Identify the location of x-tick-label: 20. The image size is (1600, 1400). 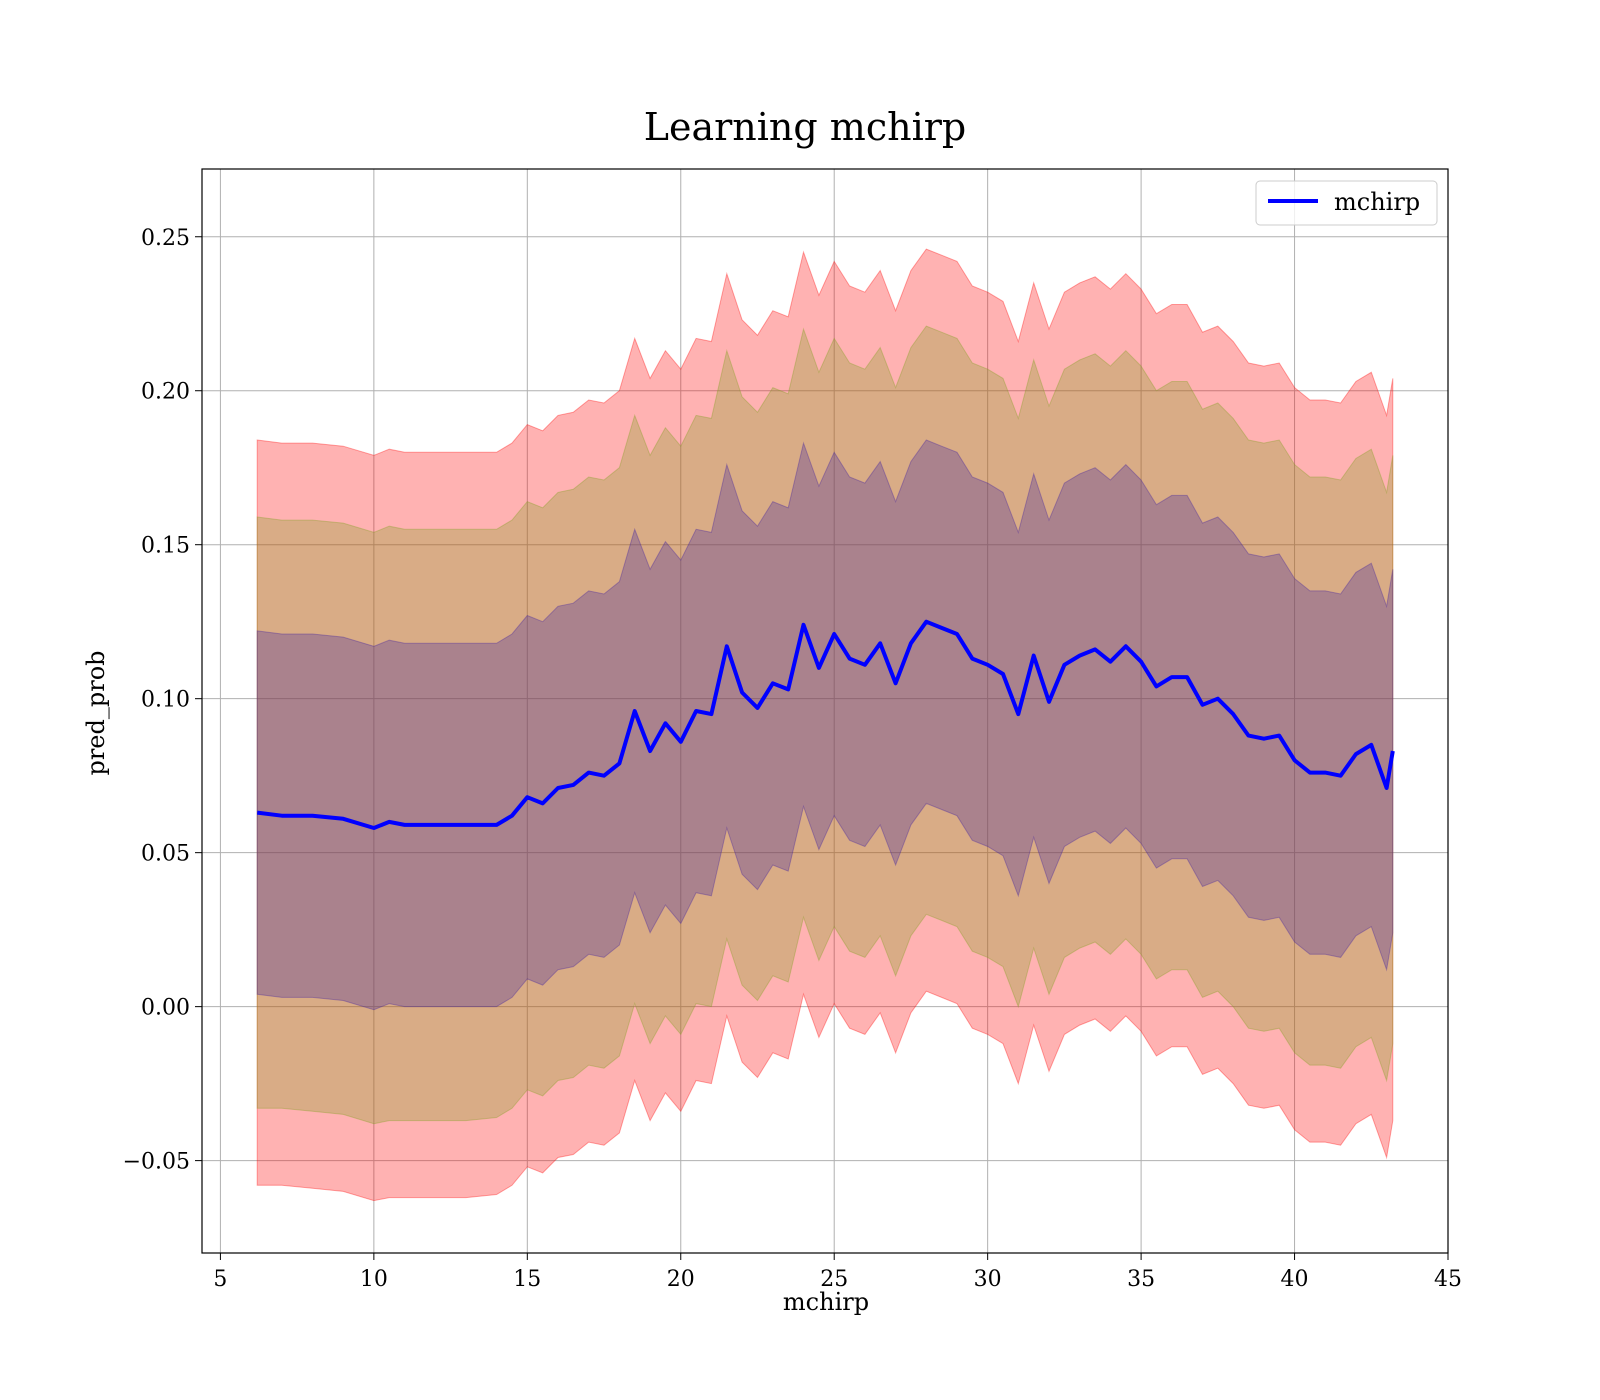
(681, 1279).